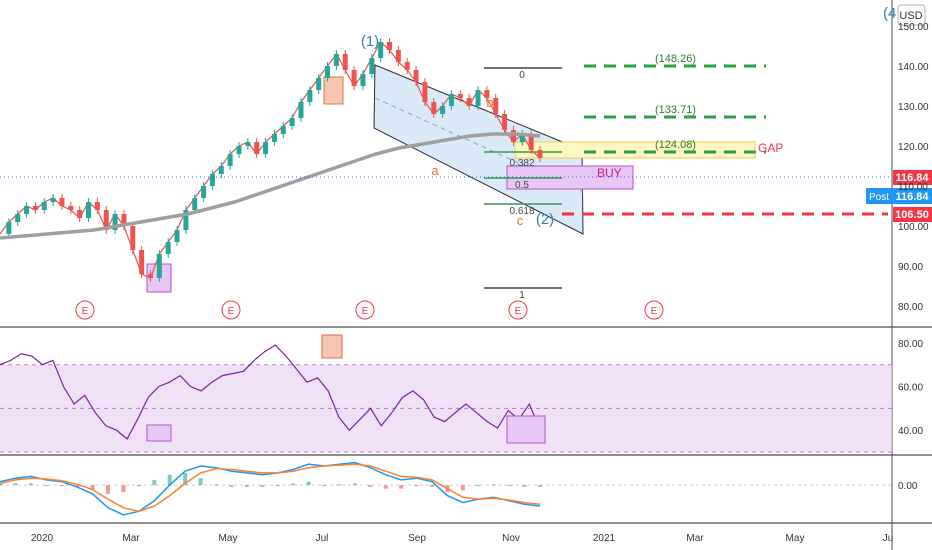 The image size is (932, 550). Describe the element at coordinates (604, 538) in the screenshot. I see `time-axis-label: 2021` at that location.